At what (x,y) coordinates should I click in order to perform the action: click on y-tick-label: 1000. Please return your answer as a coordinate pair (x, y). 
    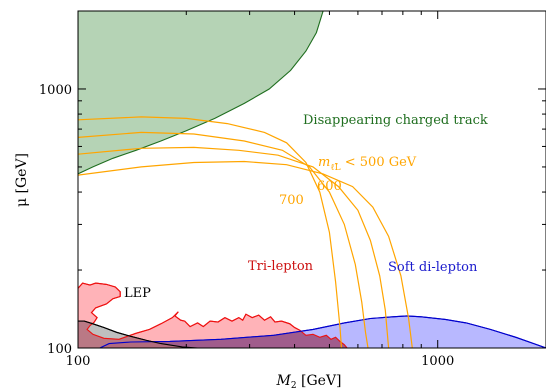
    Looking at the image, I should click on (55, 90).